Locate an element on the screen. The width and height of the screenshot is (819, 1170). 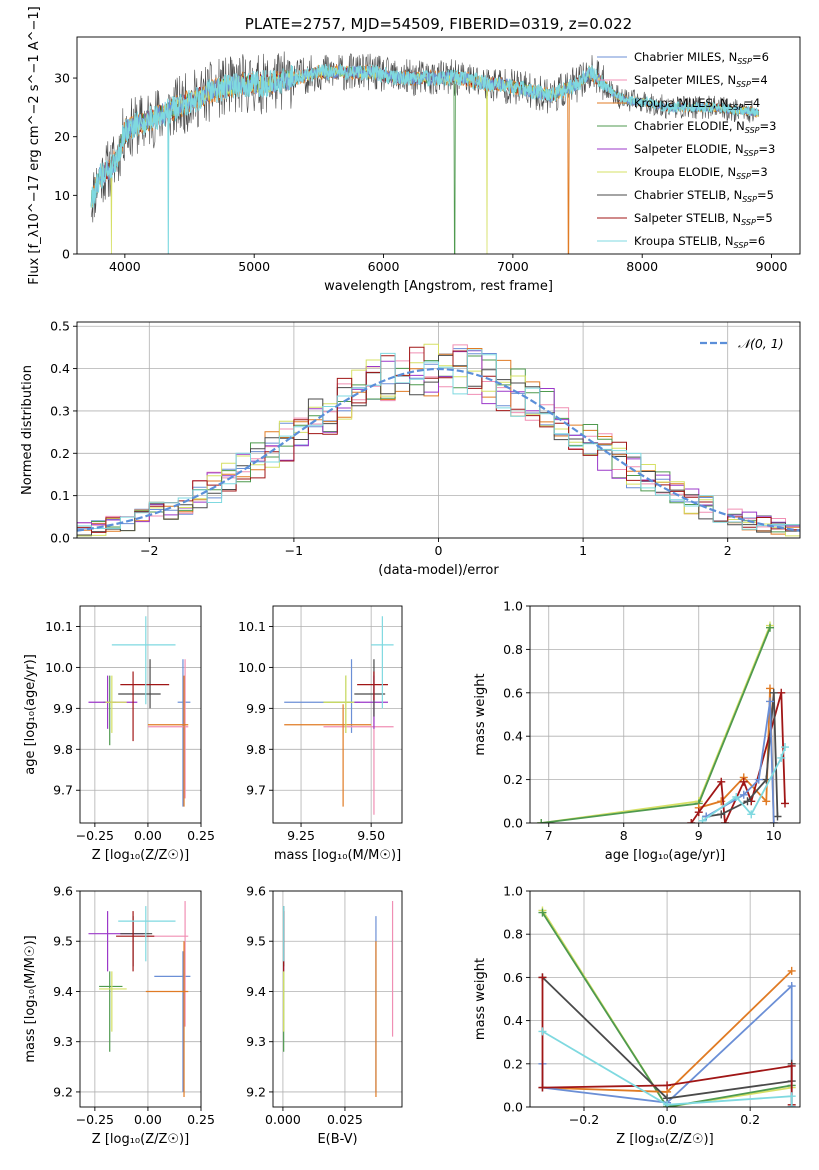
x-tick-label: 4000 is located at coordinates (125, 266).